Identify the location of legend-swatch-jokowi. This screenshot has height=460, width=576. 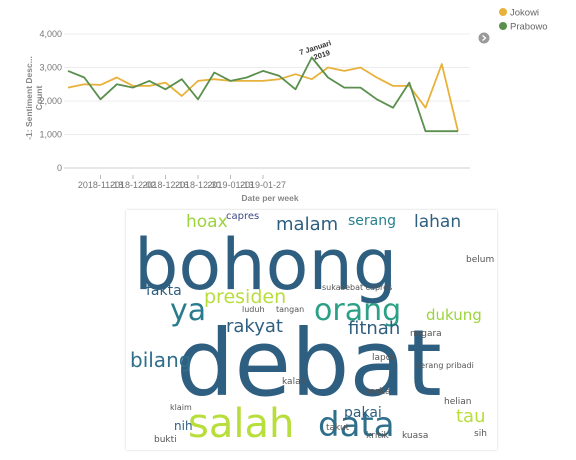
(503, 12).